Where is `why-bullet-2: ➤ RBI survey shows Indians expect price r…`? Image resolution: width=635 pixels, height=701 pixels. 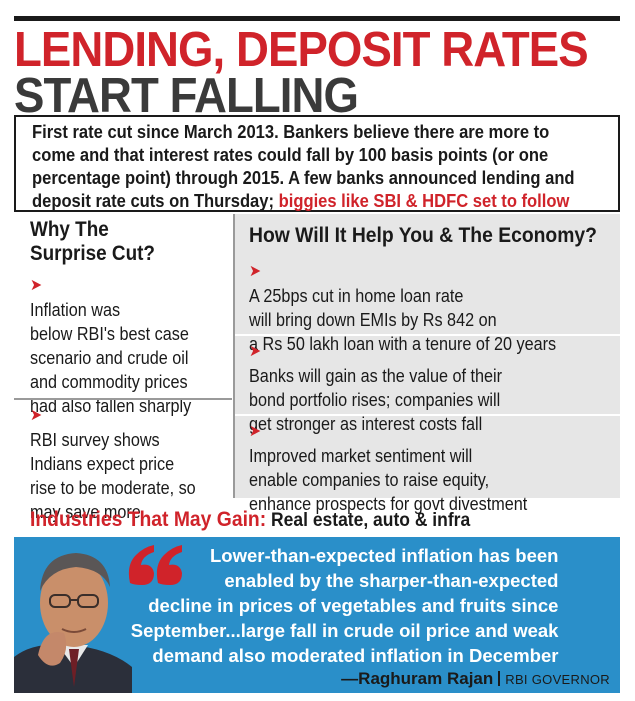 why-bullet-2: ➤ RBI survey shows Indians expect price r… is located at coordinates (113, 464).